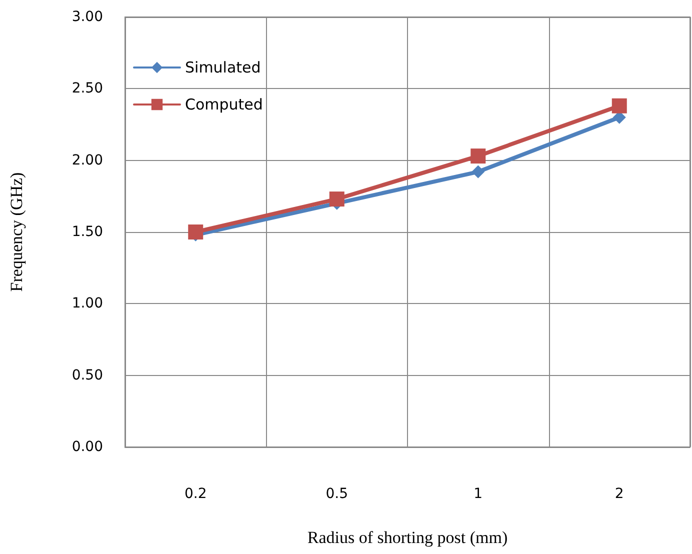 The height and width of the screenshot is (554, 692). What do you see at coordinates (478, 494) in the screenshot?
I see `x-tick-label: 1` at bounding box center [478, 494].